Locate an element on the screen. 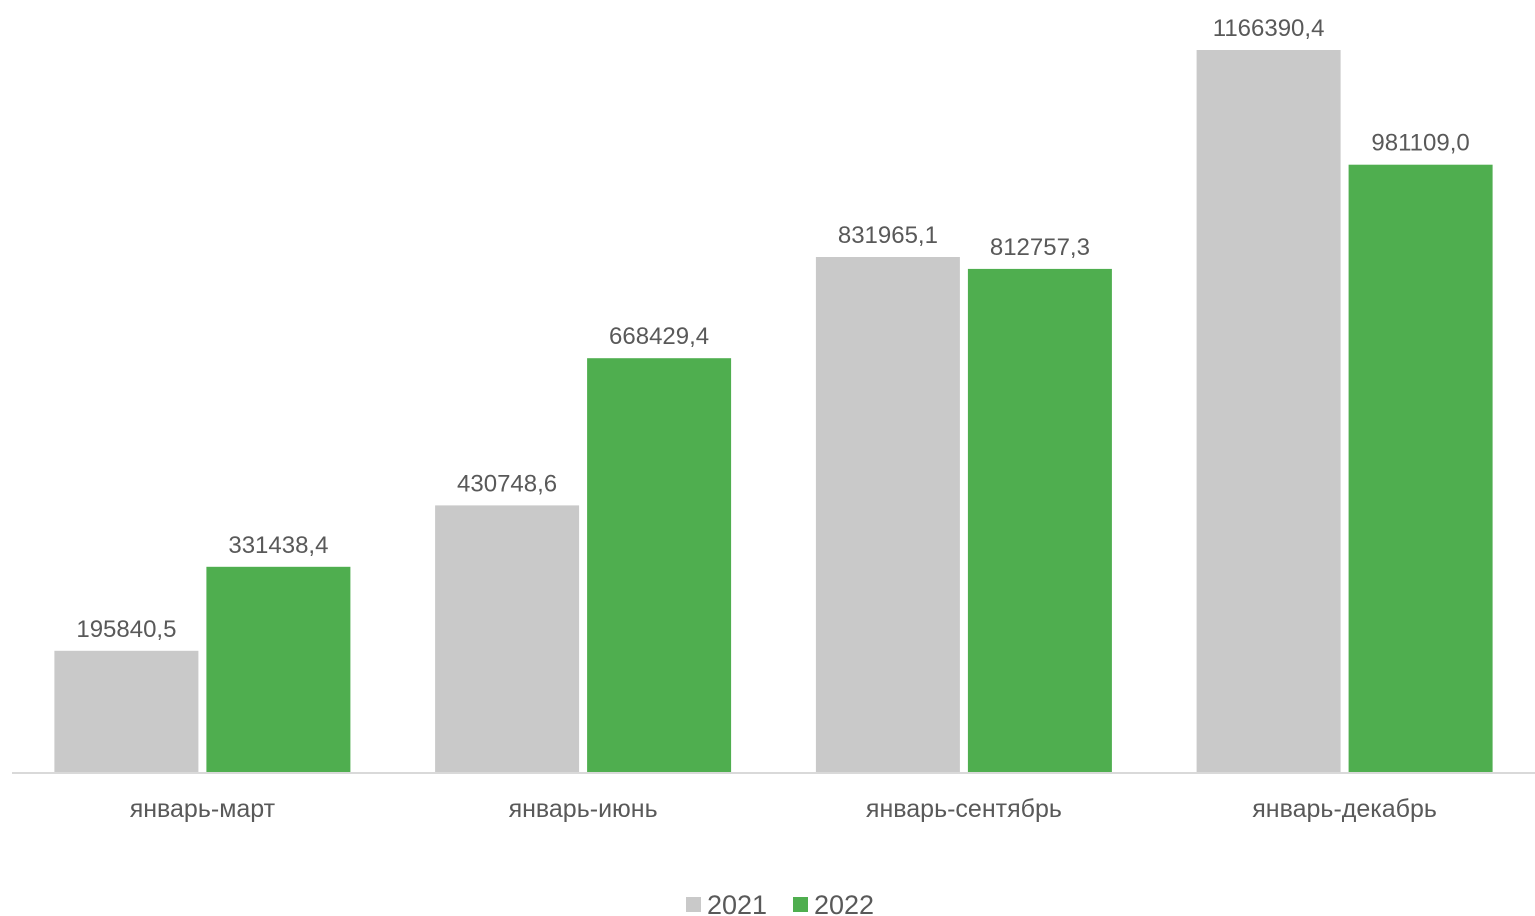 Image resolution: width=1535 pixels, height=916 pixels. data-label-2022-1: 331438,4 is located at coordinates (278, 545).